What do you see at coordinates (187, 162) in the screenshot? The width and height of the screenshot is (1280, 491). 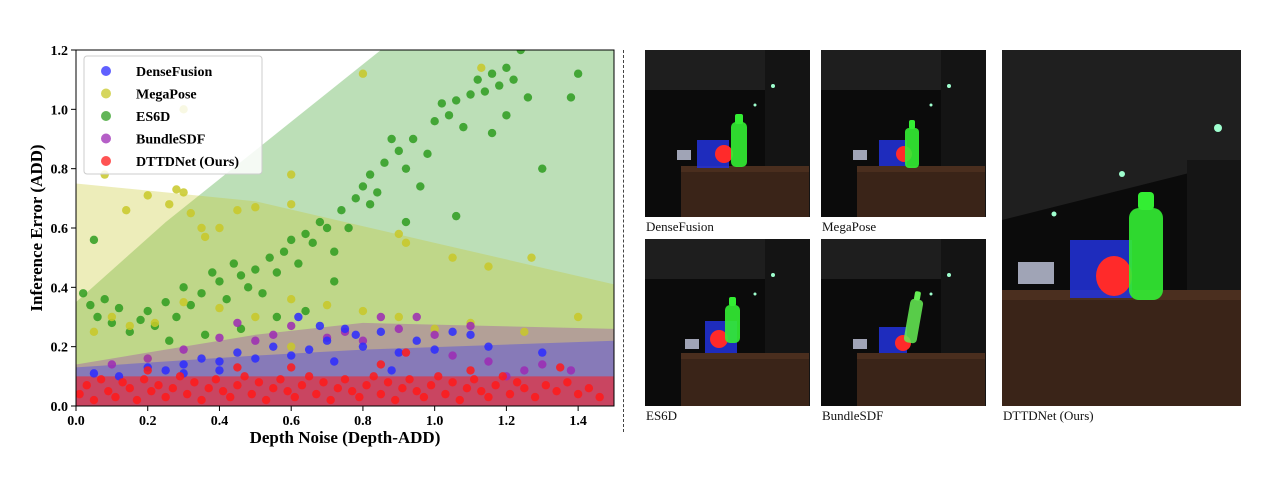 I see `legend-label-4: DTTDNet (Ours)` at bounding box center [187, 162].